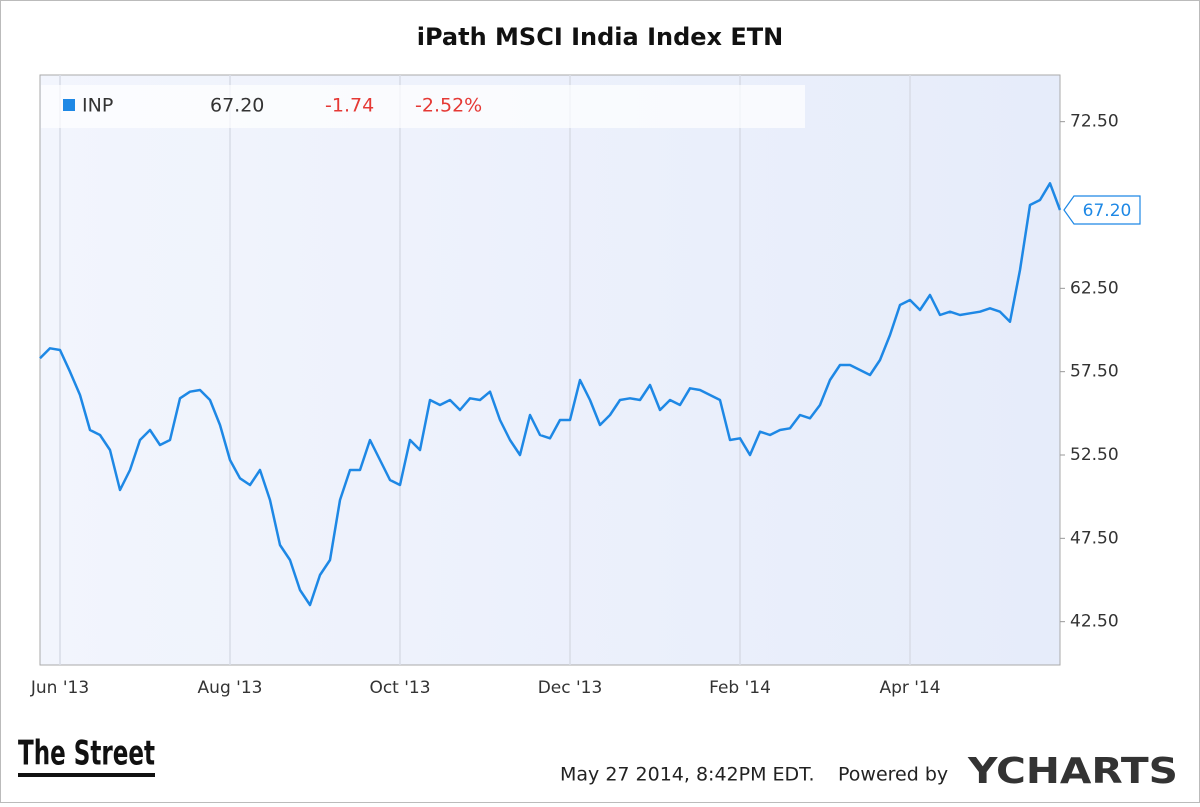  What do you see at coordinates (1094, 288) in the screenshot?
I see `y-tick-label: 62.50` at bounding box center [1094, 288].